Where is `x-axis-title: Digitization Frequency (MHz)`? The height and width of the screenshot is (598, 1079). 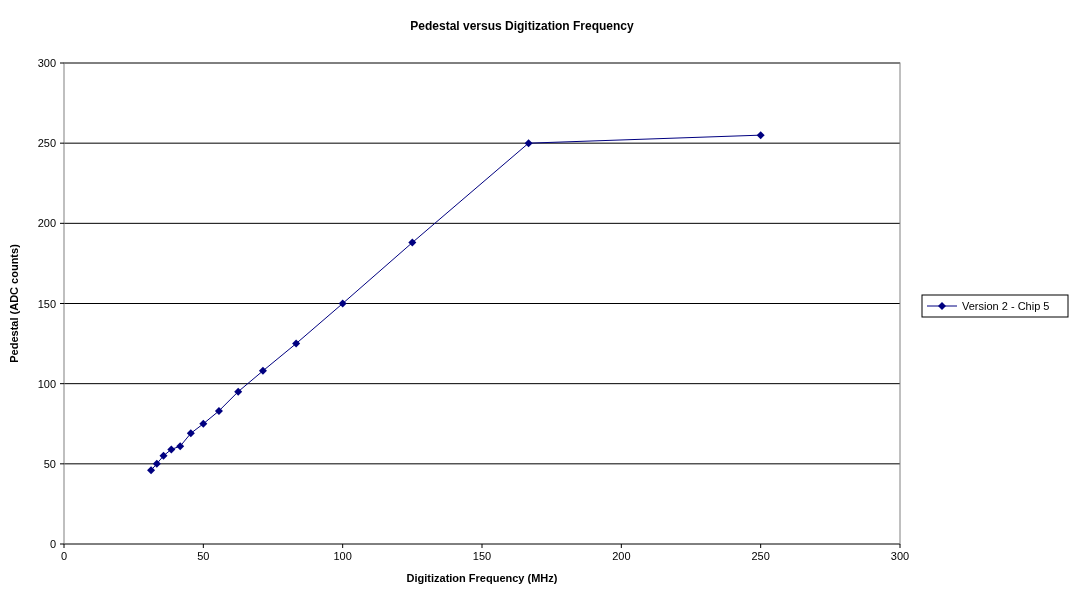 x-axis-title: Digitization Frequency (MHz) is located at coordinates (482, 578).